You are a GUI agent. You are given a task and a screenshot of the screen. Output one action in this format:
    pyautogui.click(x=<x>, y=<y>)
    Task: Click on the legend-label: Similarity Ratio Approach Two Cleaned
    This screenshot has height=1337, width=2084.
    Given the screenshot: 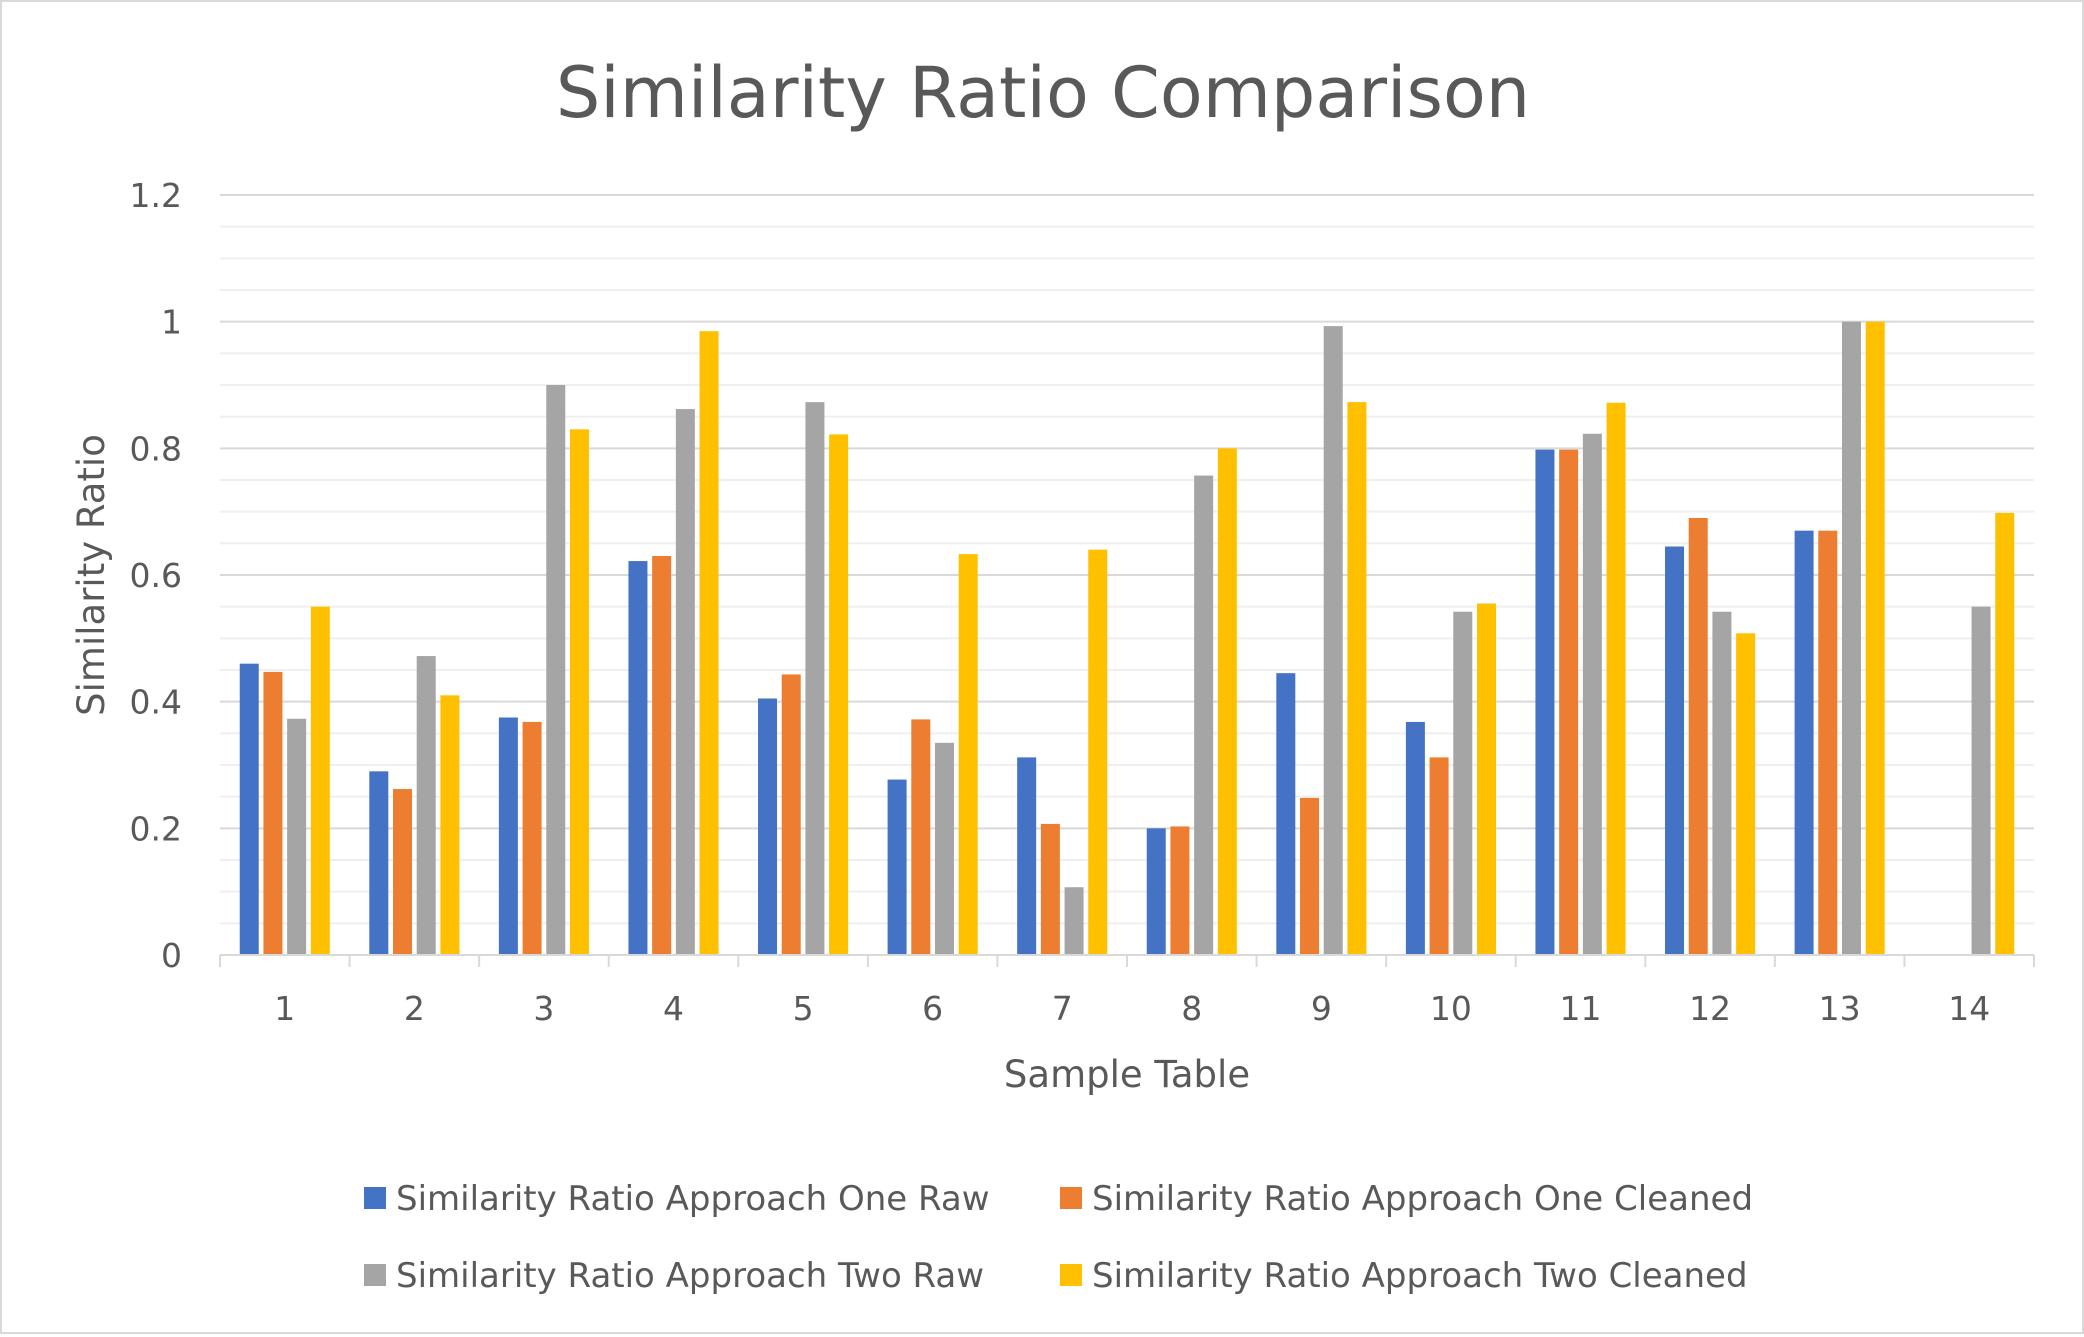 What is the action you would take?
    pyautogui.click(x=1420, y=1276)
    